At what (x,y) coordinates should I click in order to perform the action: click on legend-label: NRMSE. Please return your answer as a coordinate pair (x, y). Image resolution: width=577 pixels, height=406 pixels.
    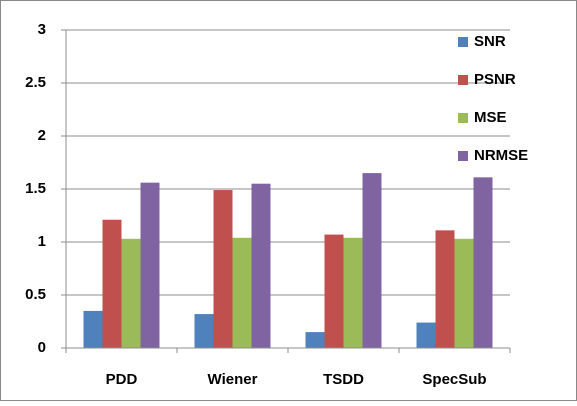
    Looking at the image, I should click on (501, 155).